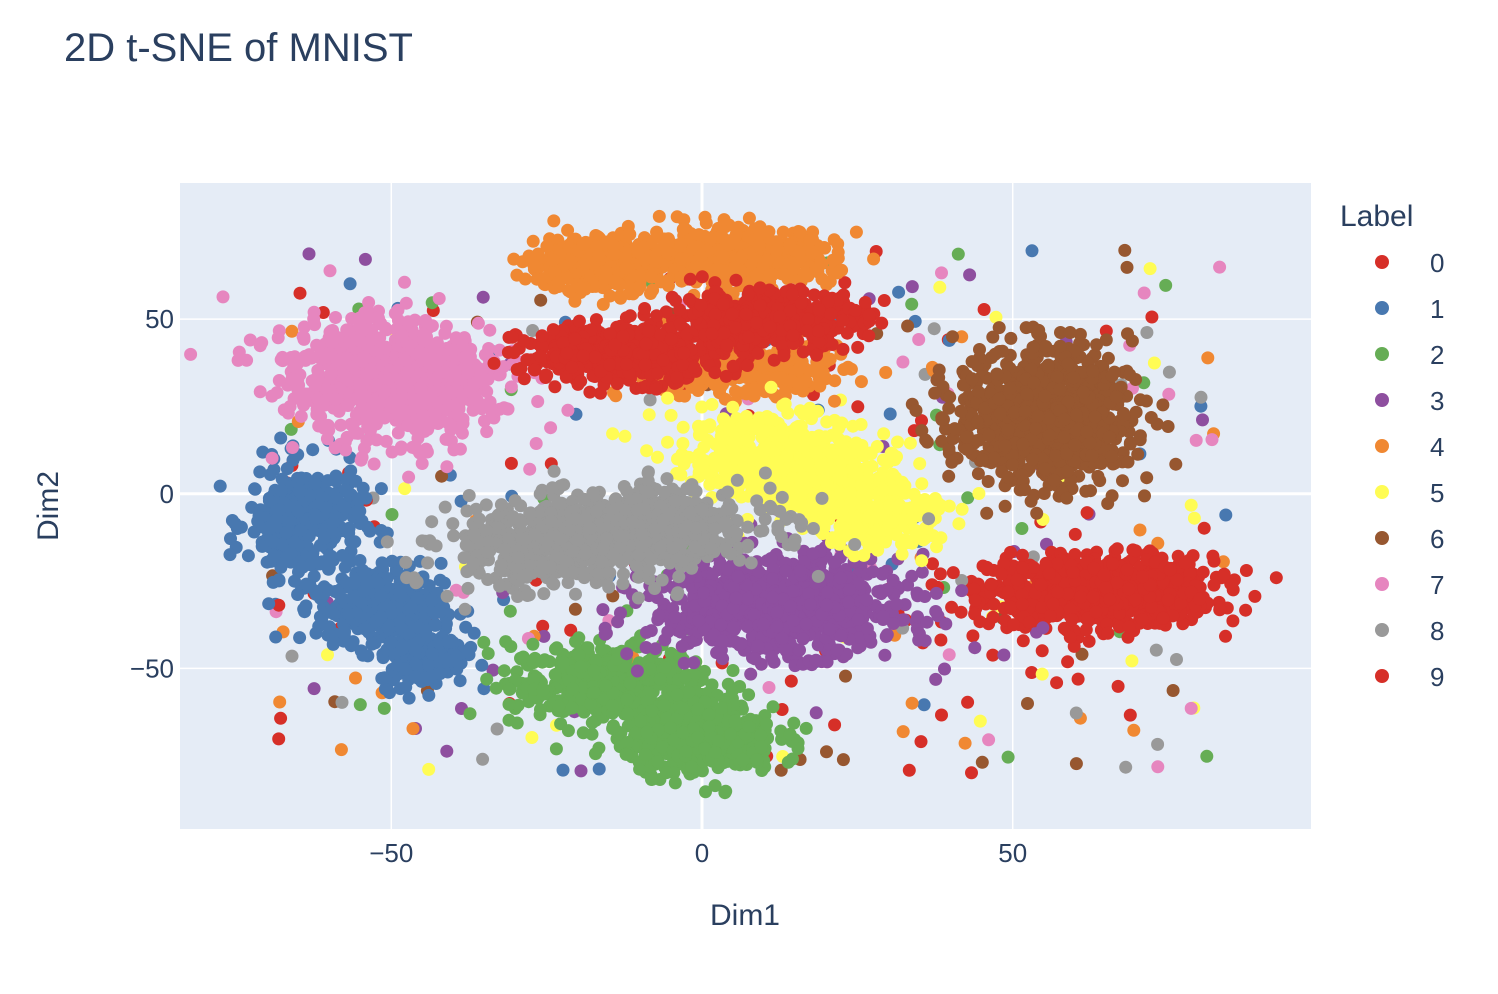 This screenshot has height=994, width=1498. I want to click on chart-title: 2D t-SNE of MNIST, so click(238, 48).